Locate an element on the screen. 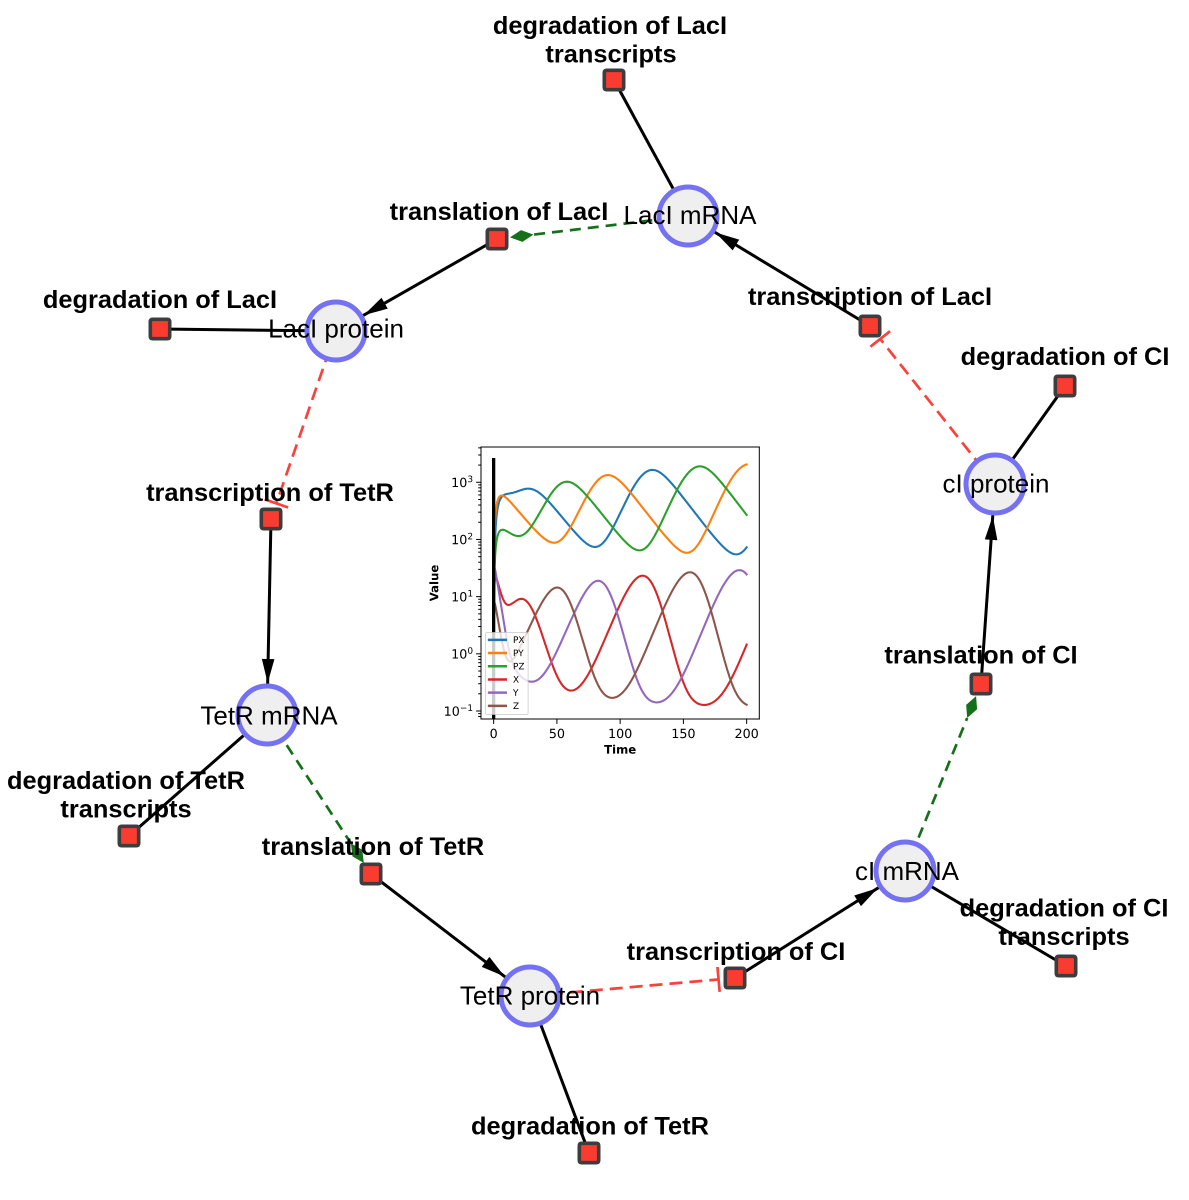  svg-text: translation of LacI is located at coordinates (499, 212).